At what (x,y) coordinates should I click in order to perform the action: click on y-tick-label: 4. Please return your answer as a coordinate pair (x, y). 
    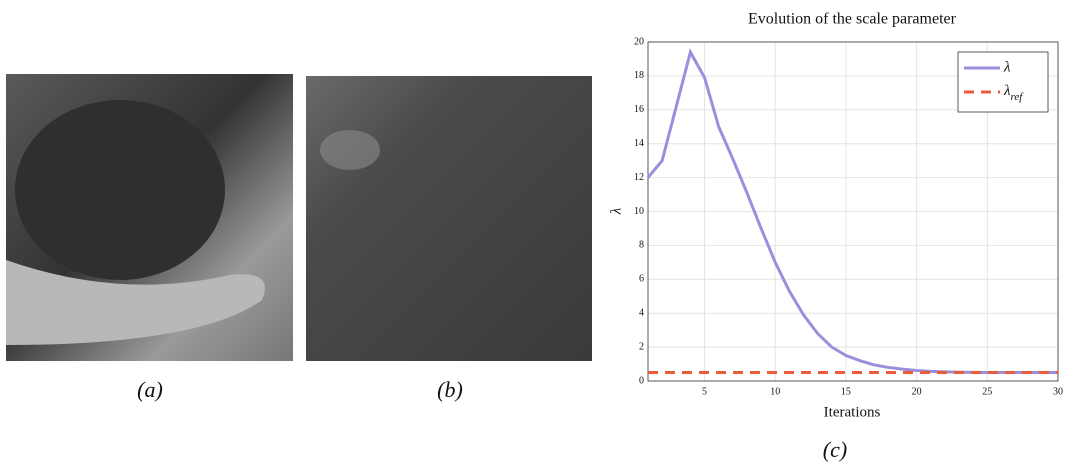
    Looking at the image, I should click on (641, 312).